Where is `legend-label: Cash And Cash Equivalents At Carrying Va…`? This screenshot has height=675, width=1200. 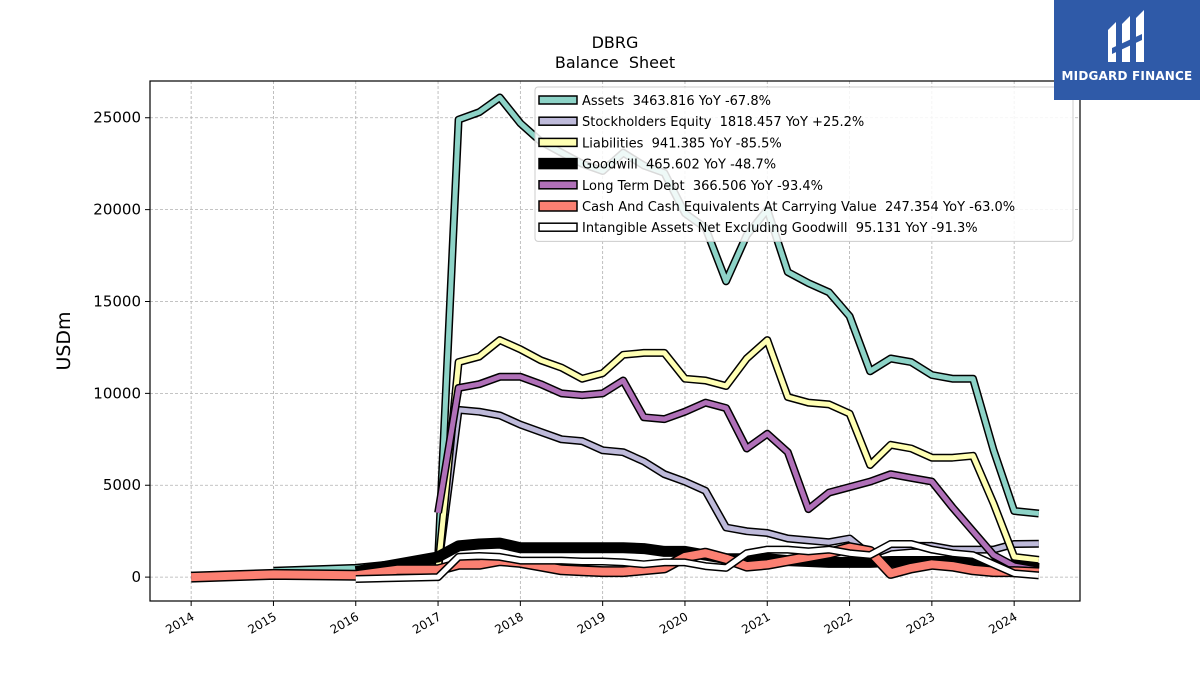 legend-label: Cash And Cash Equivalents At Carrying Va… is located at coordinates (798, 207).